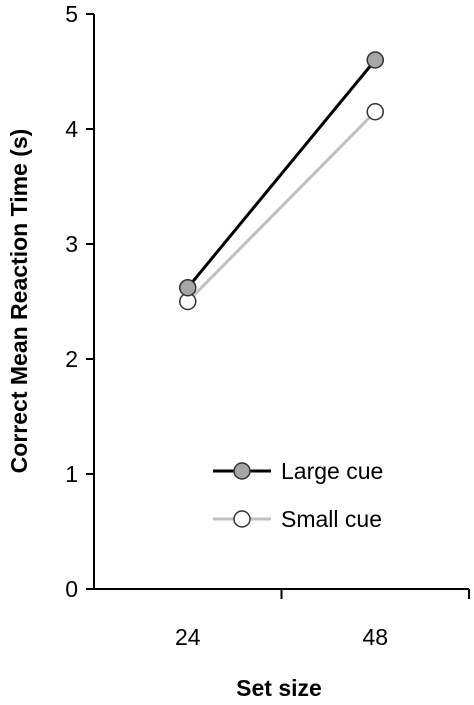 This screenshot has height=705, width=474. Describe the element at coordinates (242, 519) in the screenshot. I see `legend-marker-small-cue` at that location.